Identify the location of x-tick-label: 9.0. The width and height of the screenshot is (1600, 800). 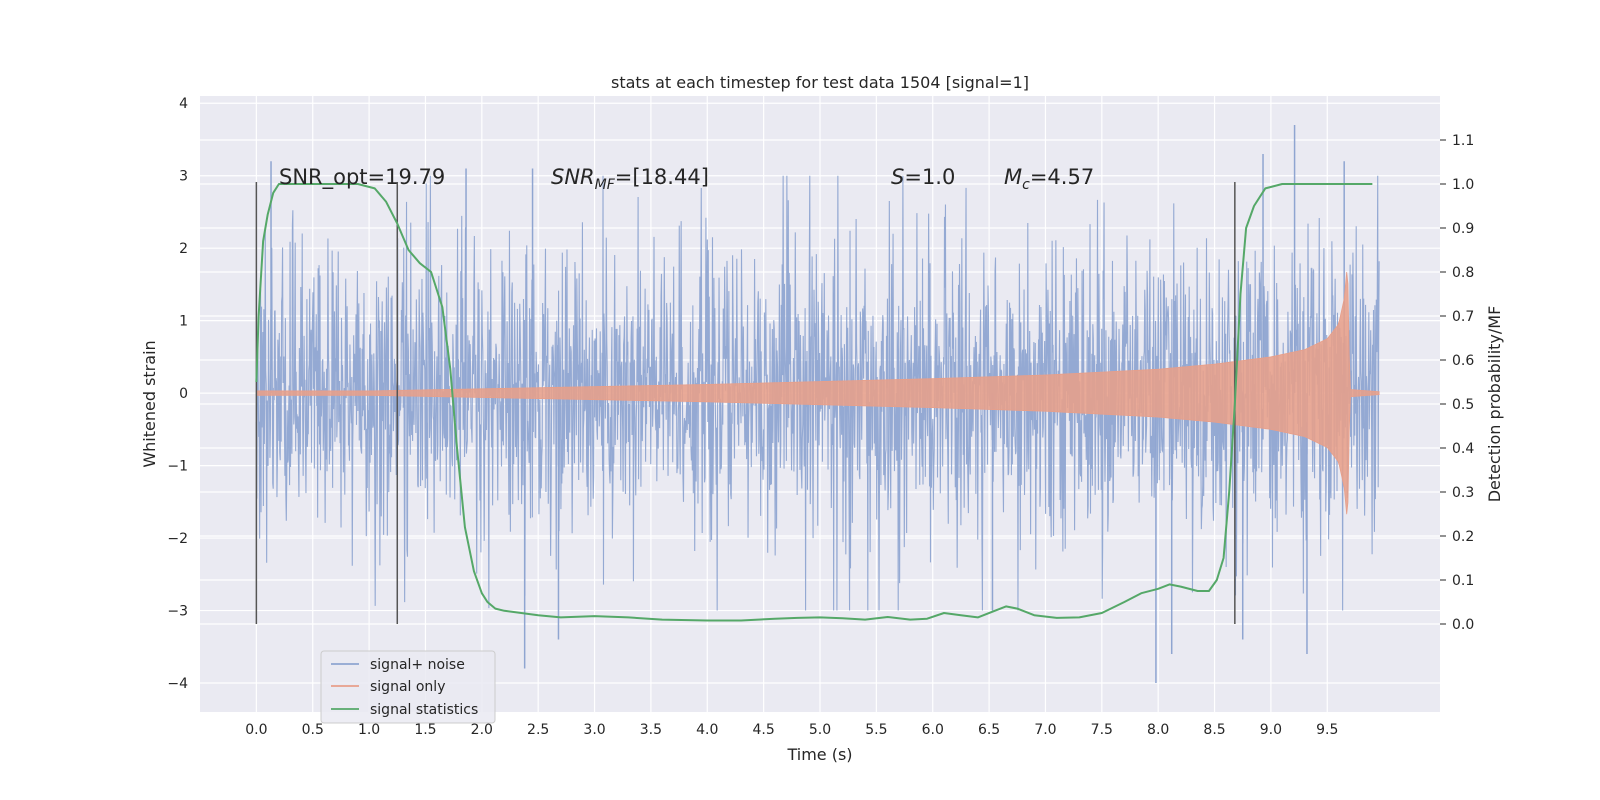
(1271, 730).